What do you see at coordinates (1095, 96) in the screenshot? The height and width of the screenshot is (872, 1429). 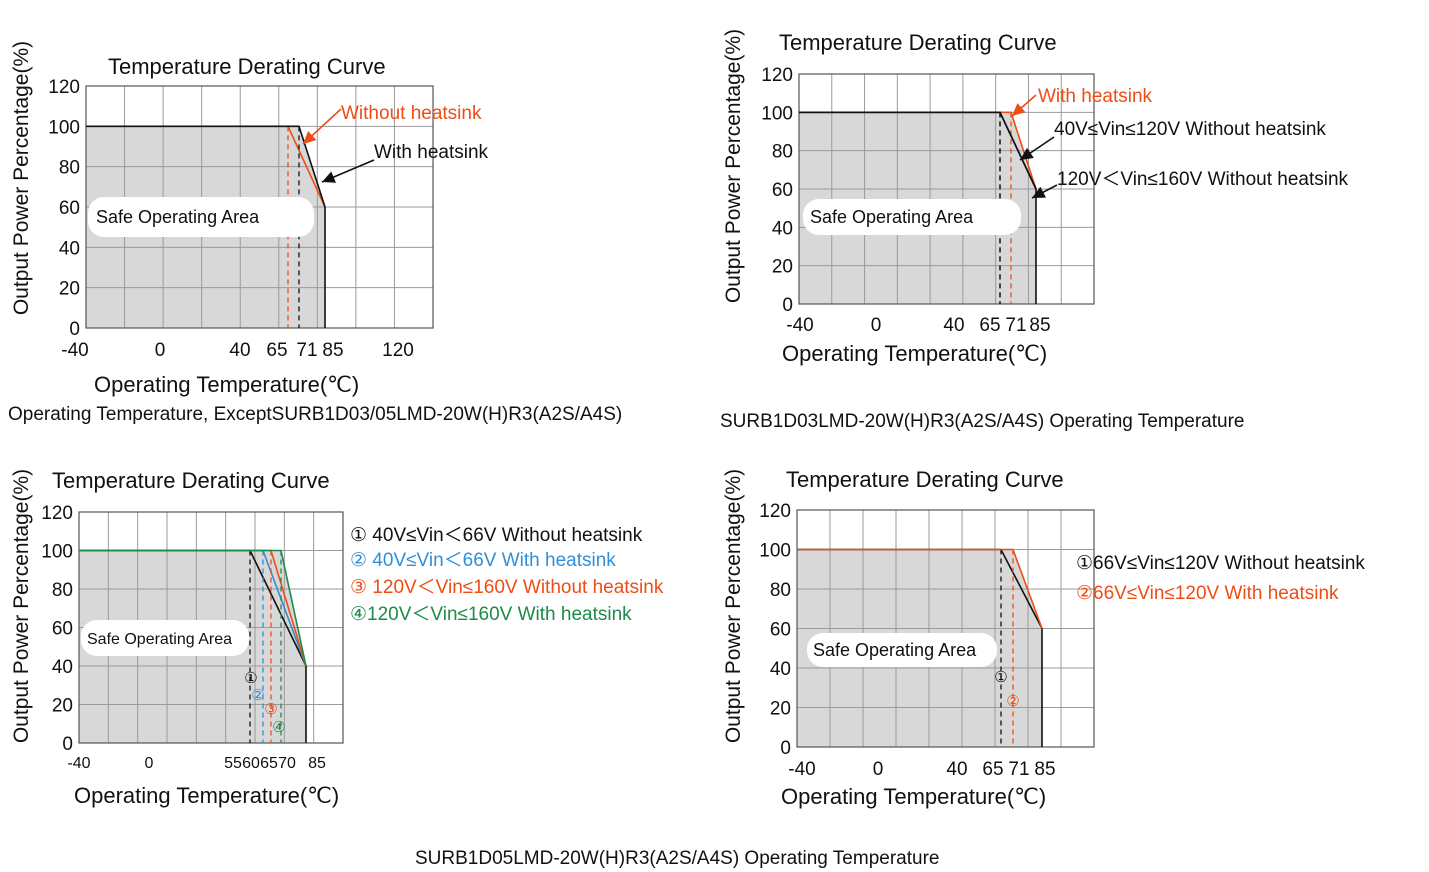 I see `chart2-legend-entry-1: With heatsink` at bounding box center [1095, 96].